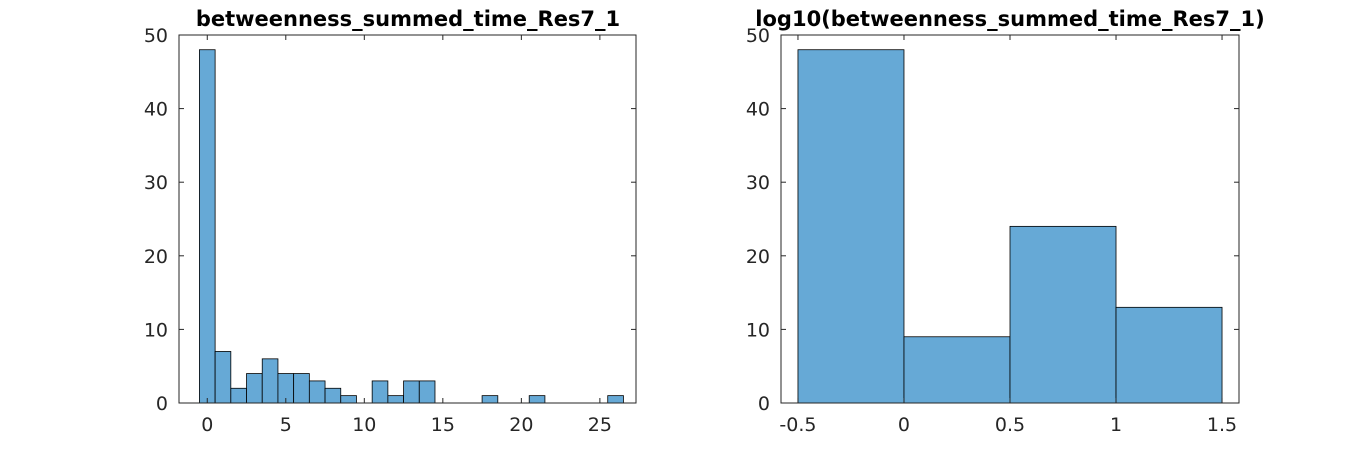  What do you see at coordinates (797, 425) in the screenshot?
I see `x-tick-label: -0.5` at bounding box center [797, 425].